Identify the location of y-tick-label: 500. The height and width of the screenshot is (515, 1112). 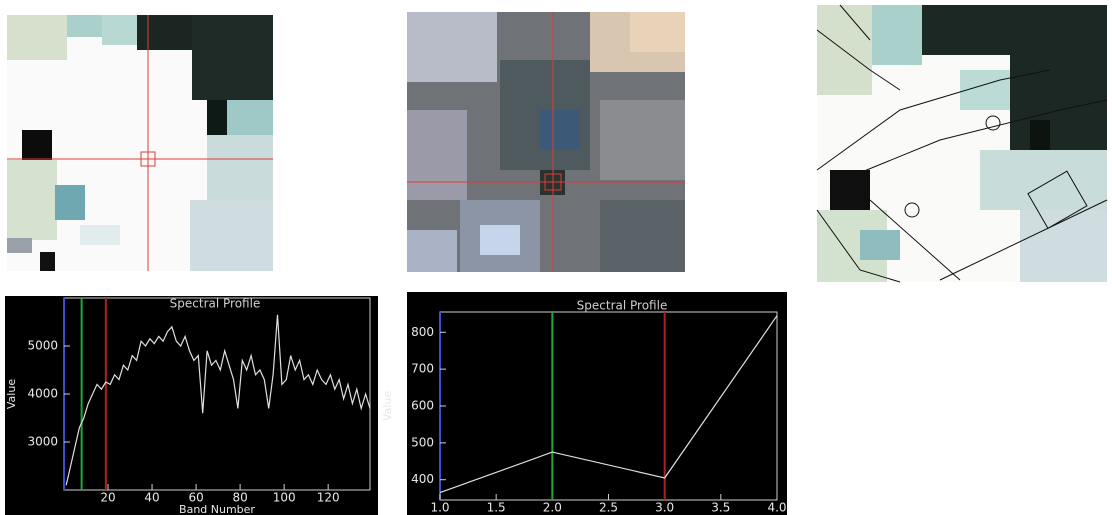
(422, 442).